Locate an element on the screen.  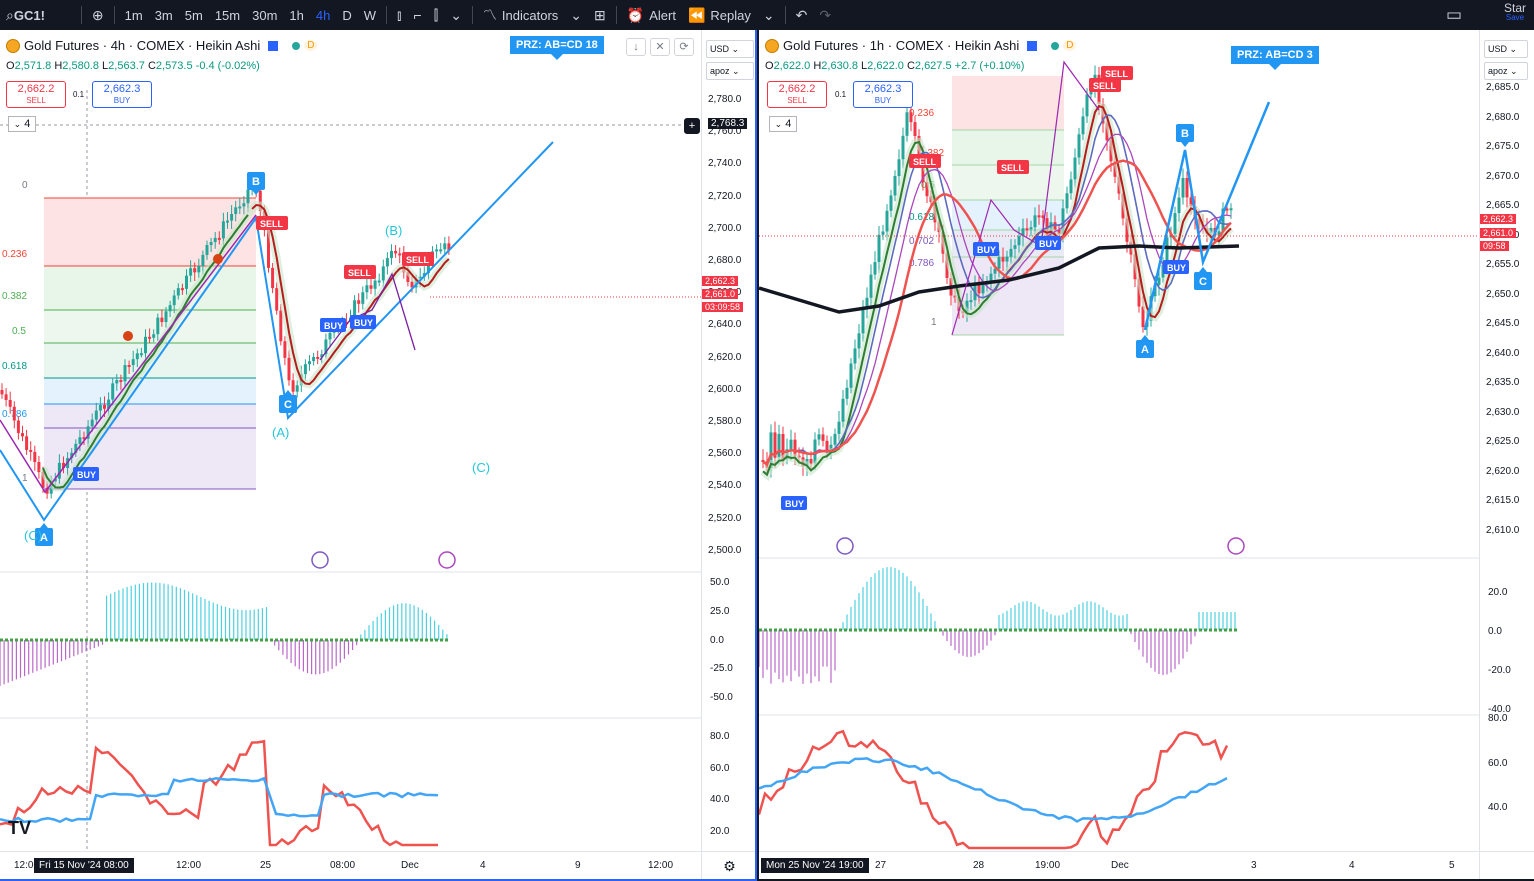
market-open-icon is located at coordinates (1055, 45).